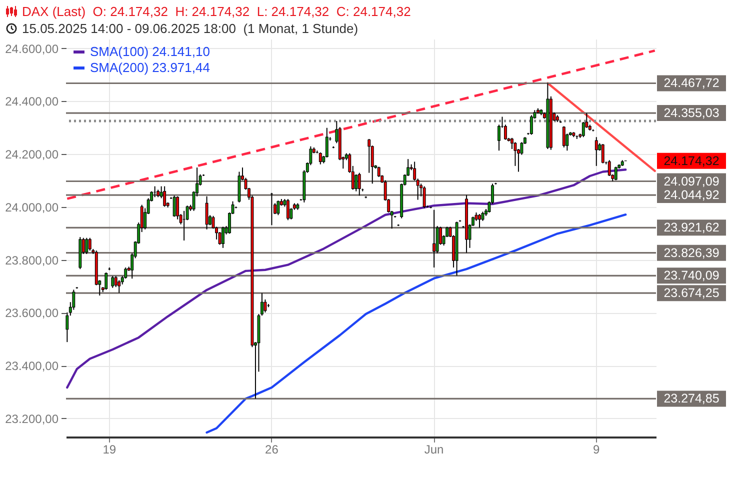 This screenshot has height=480, width=750. What do you see at coordinates (692, 293) in the screenshot?
I see `ref-line-label: 23.674,25` at bounding box center [692, 293].